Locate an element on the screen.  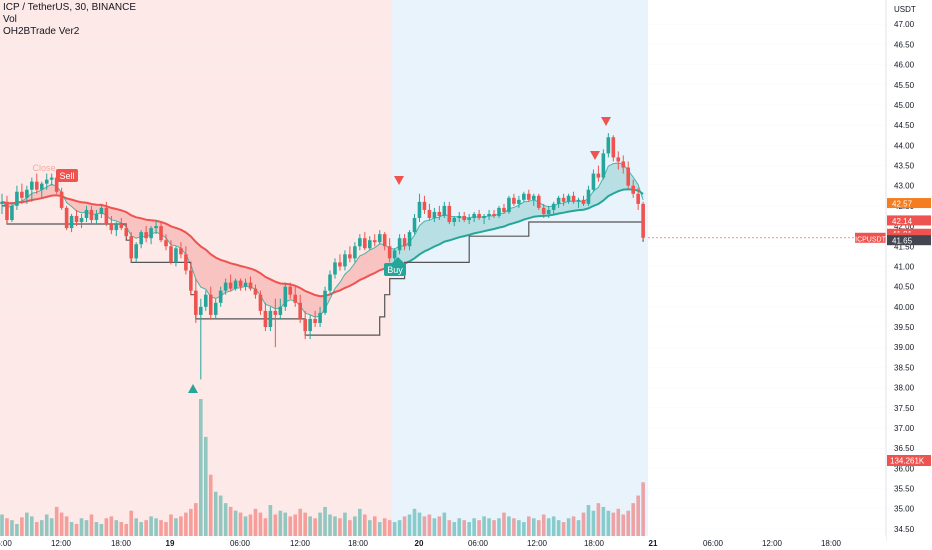
oh2btrade-indicator-label: OH2BTrade Ver2 is located at coordinates (41, 31).